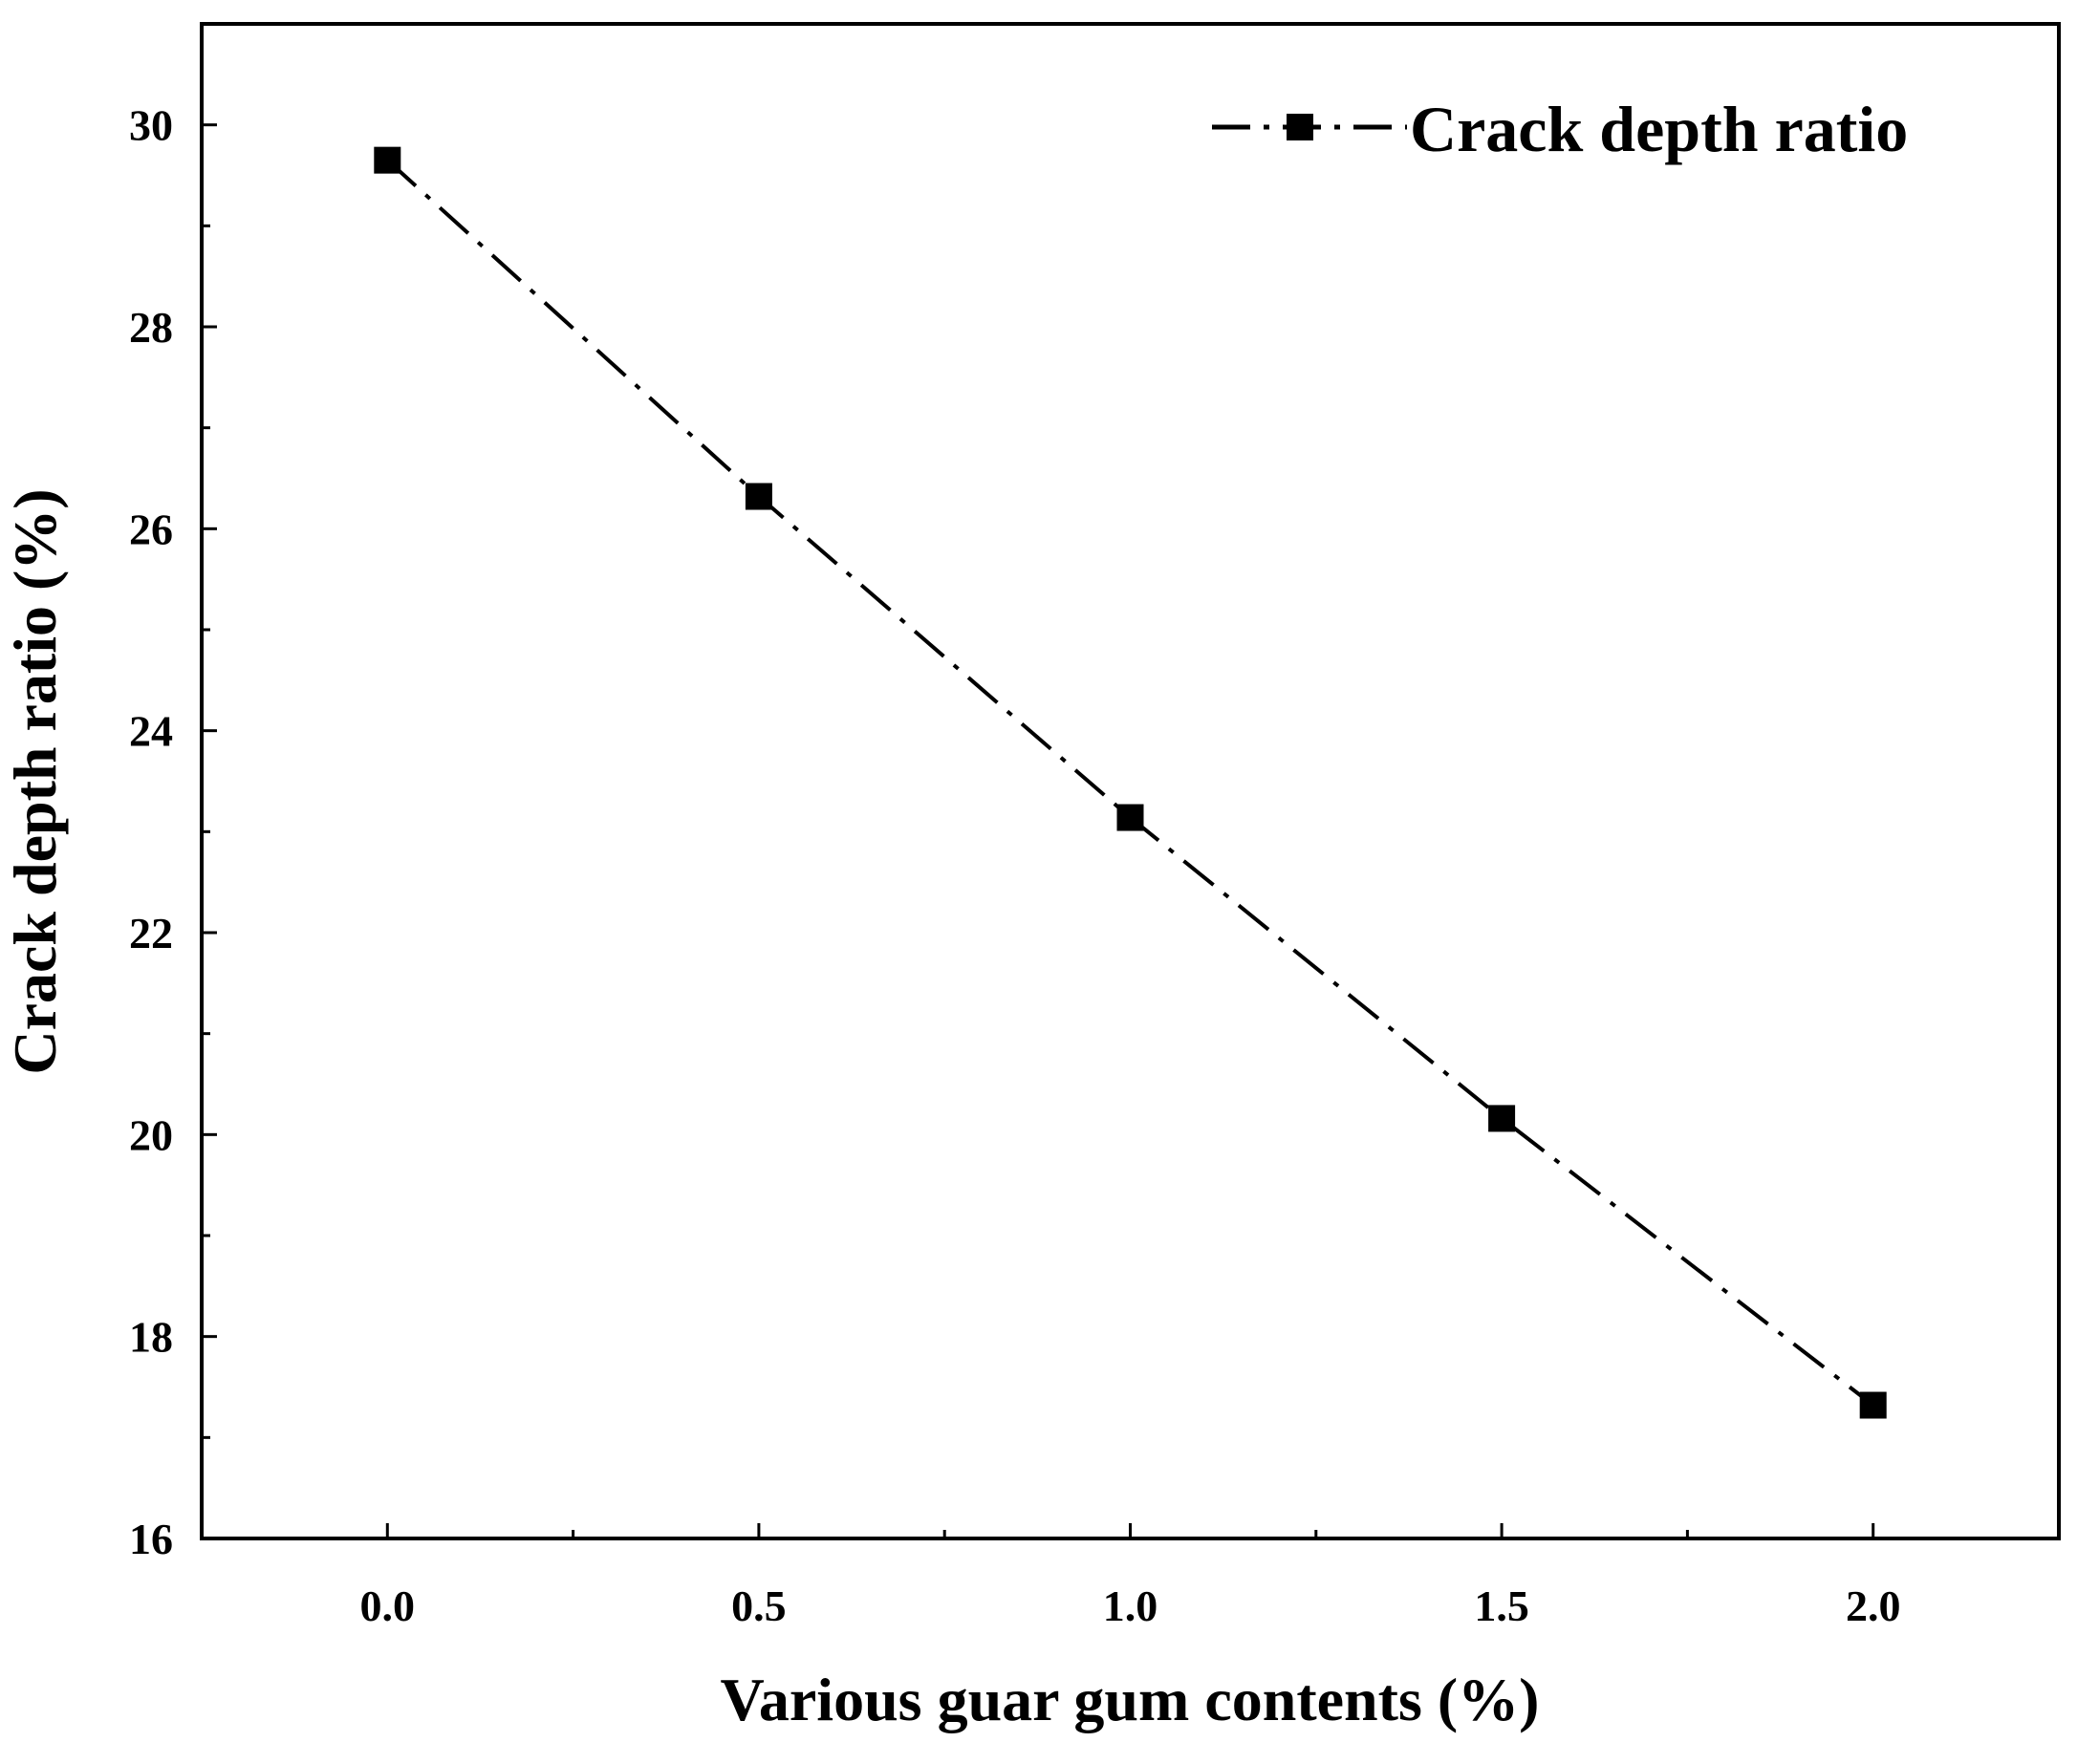 The height and width of the screenshot is (1764, 2099). Describe the element at coordinates (759, 1606) in the screenshot. I see `x-tick-label: 0.5` at that location.